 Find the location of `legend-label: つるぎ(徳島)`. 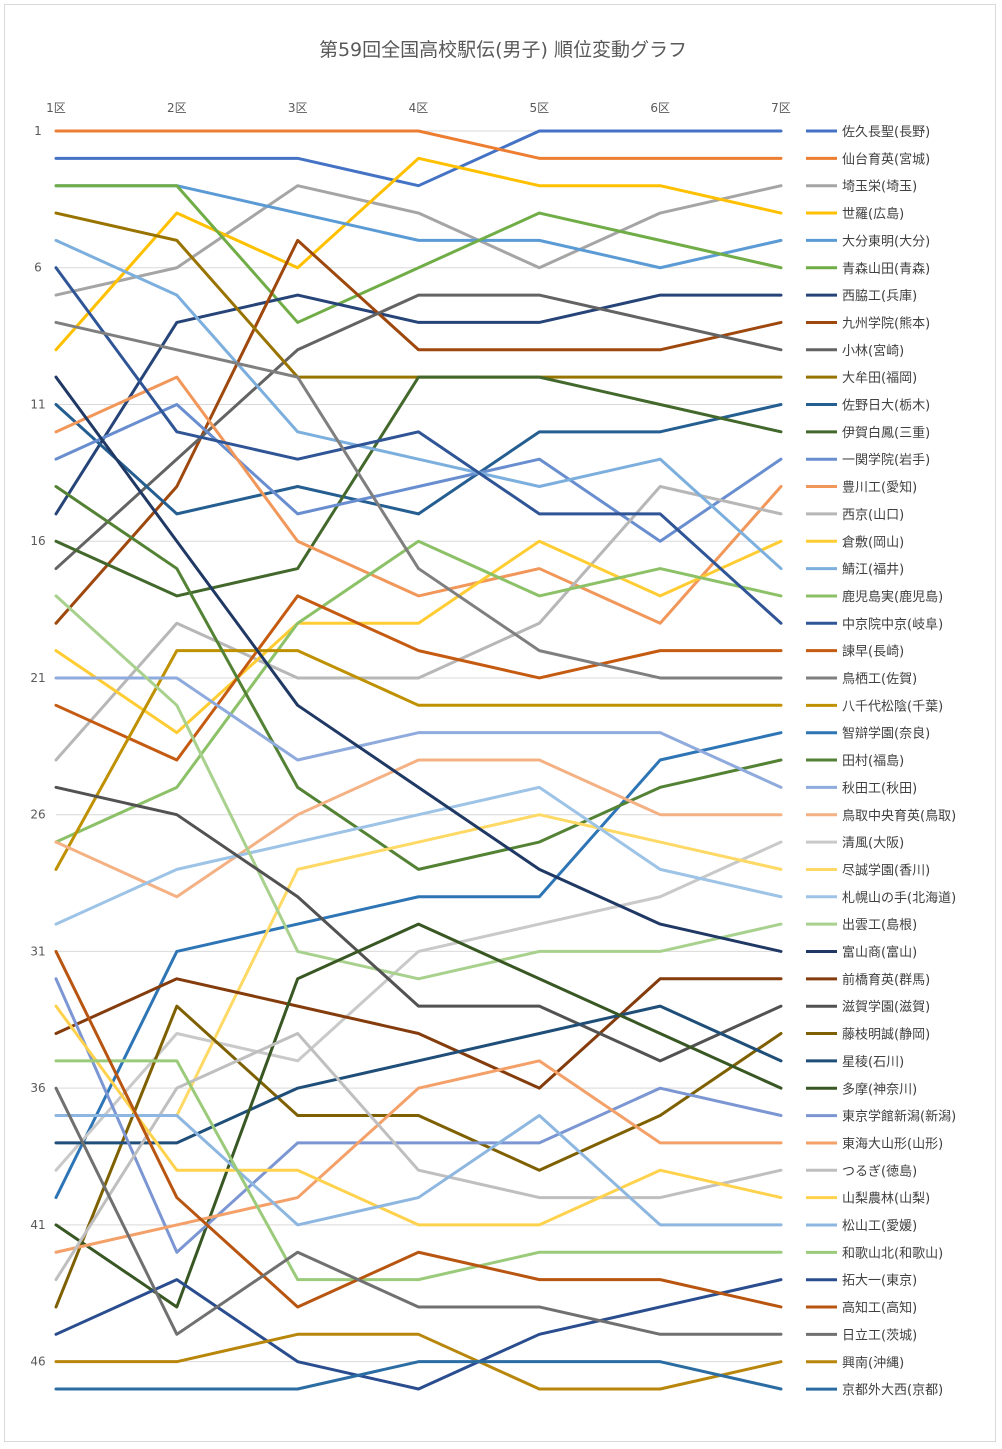

legend-label: つるぎ(徳島) is located at coordinates (879, 1171).